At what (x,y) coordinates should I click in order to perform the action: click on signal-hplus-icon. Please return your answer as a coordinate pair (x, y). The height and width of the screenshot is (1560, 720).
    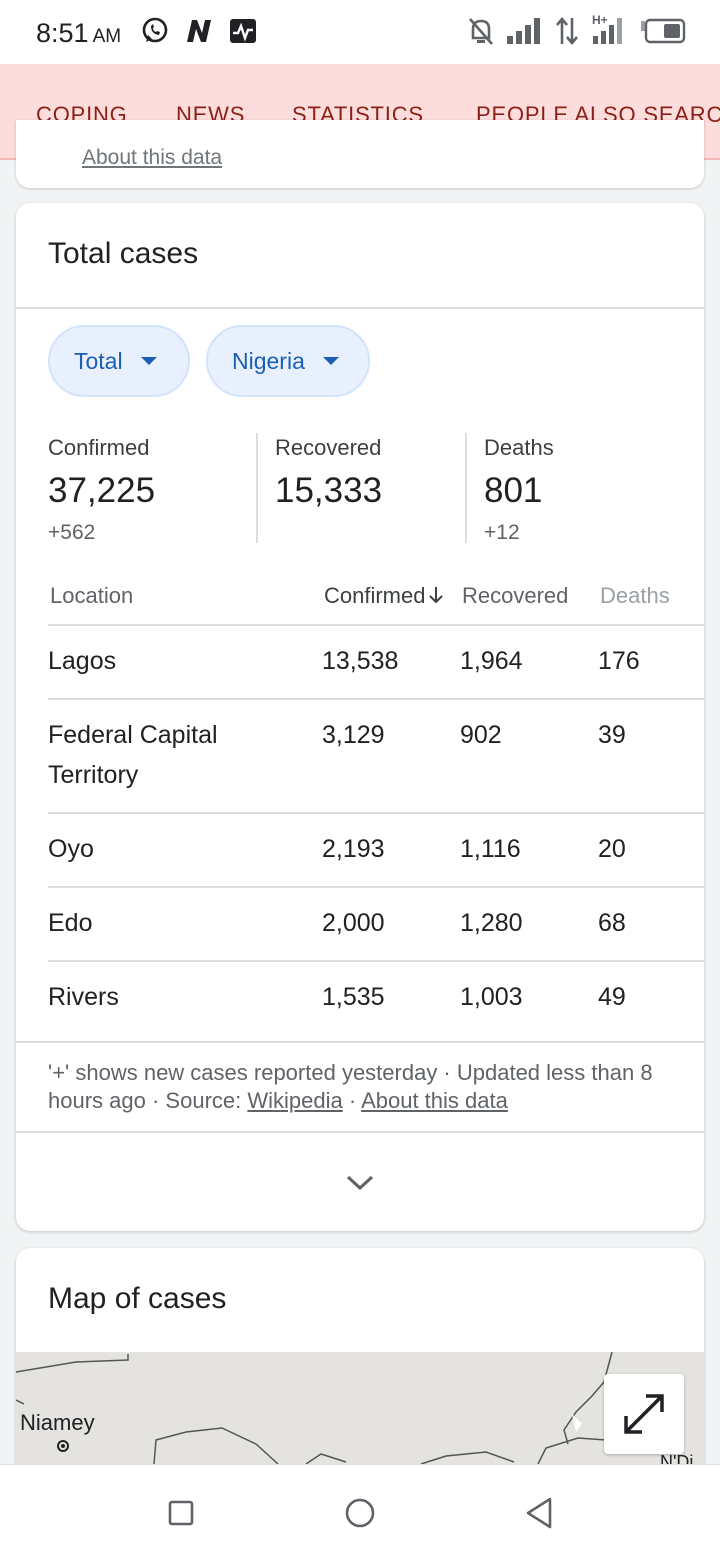
    Looking at the image, I should click on (607, 31).